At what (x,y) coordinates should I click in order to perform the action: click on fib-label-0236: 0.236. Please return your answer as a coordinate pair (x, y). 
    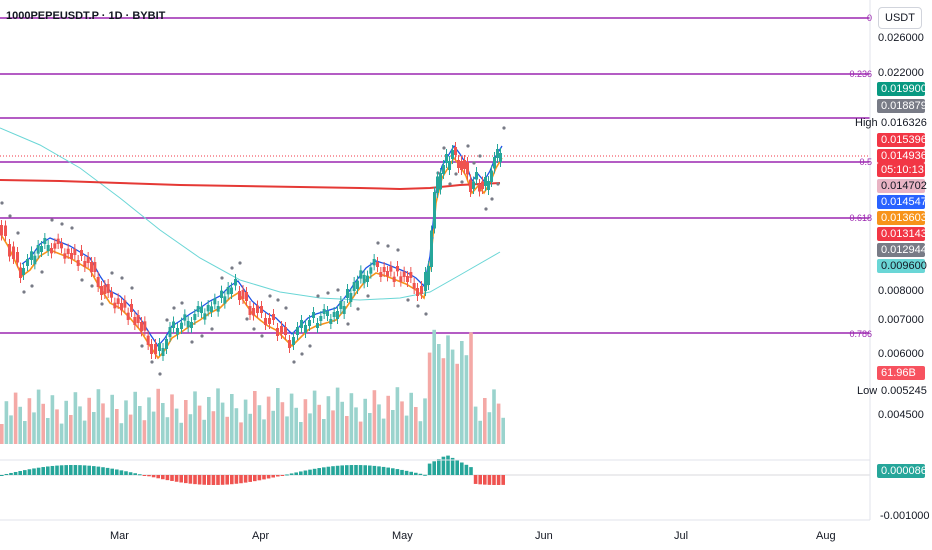
    Looking at the image, I should click on (860, 74).